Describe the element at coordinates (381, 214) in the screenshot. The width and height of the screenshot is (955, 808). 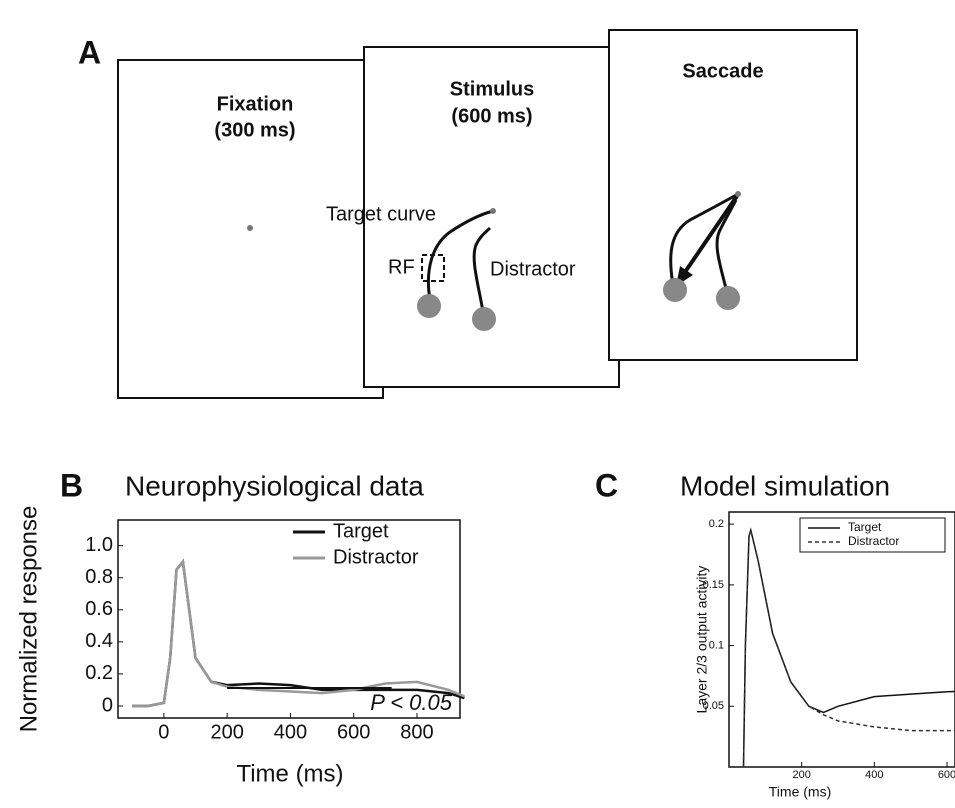
I see `target-label: Target curve` at that location.